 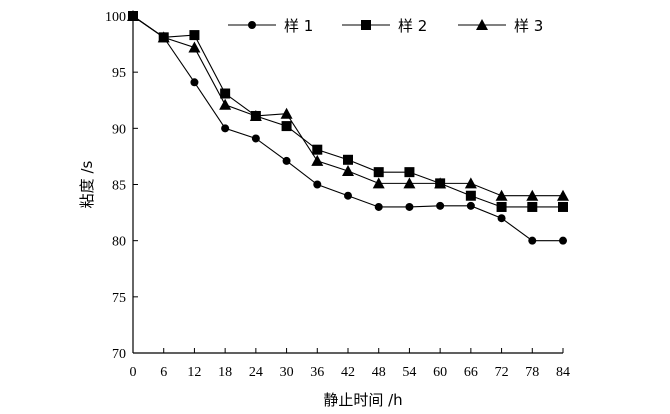 I want to click on legend-item-1: 样 1, so click(x=270, y=26).